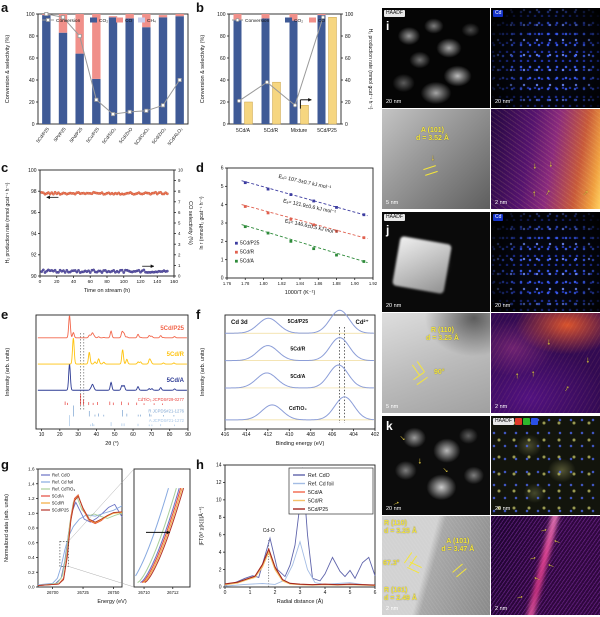  Describe the element at coordinates (166, 410) in the screenshot. I see `svg-text: R JCPDS#21-1276` at that location.